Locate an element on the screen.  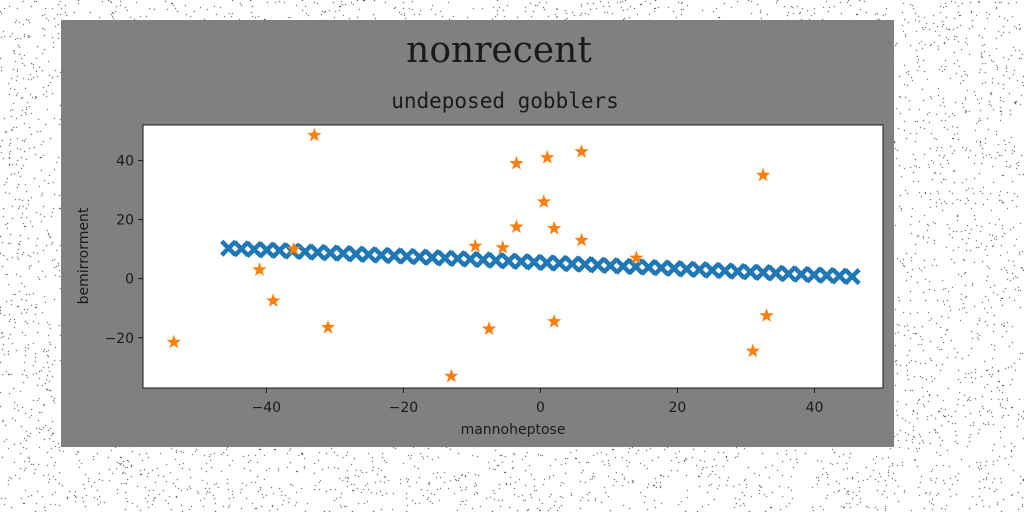
x-tick-label: −40 is located at coordinates (267, 408).